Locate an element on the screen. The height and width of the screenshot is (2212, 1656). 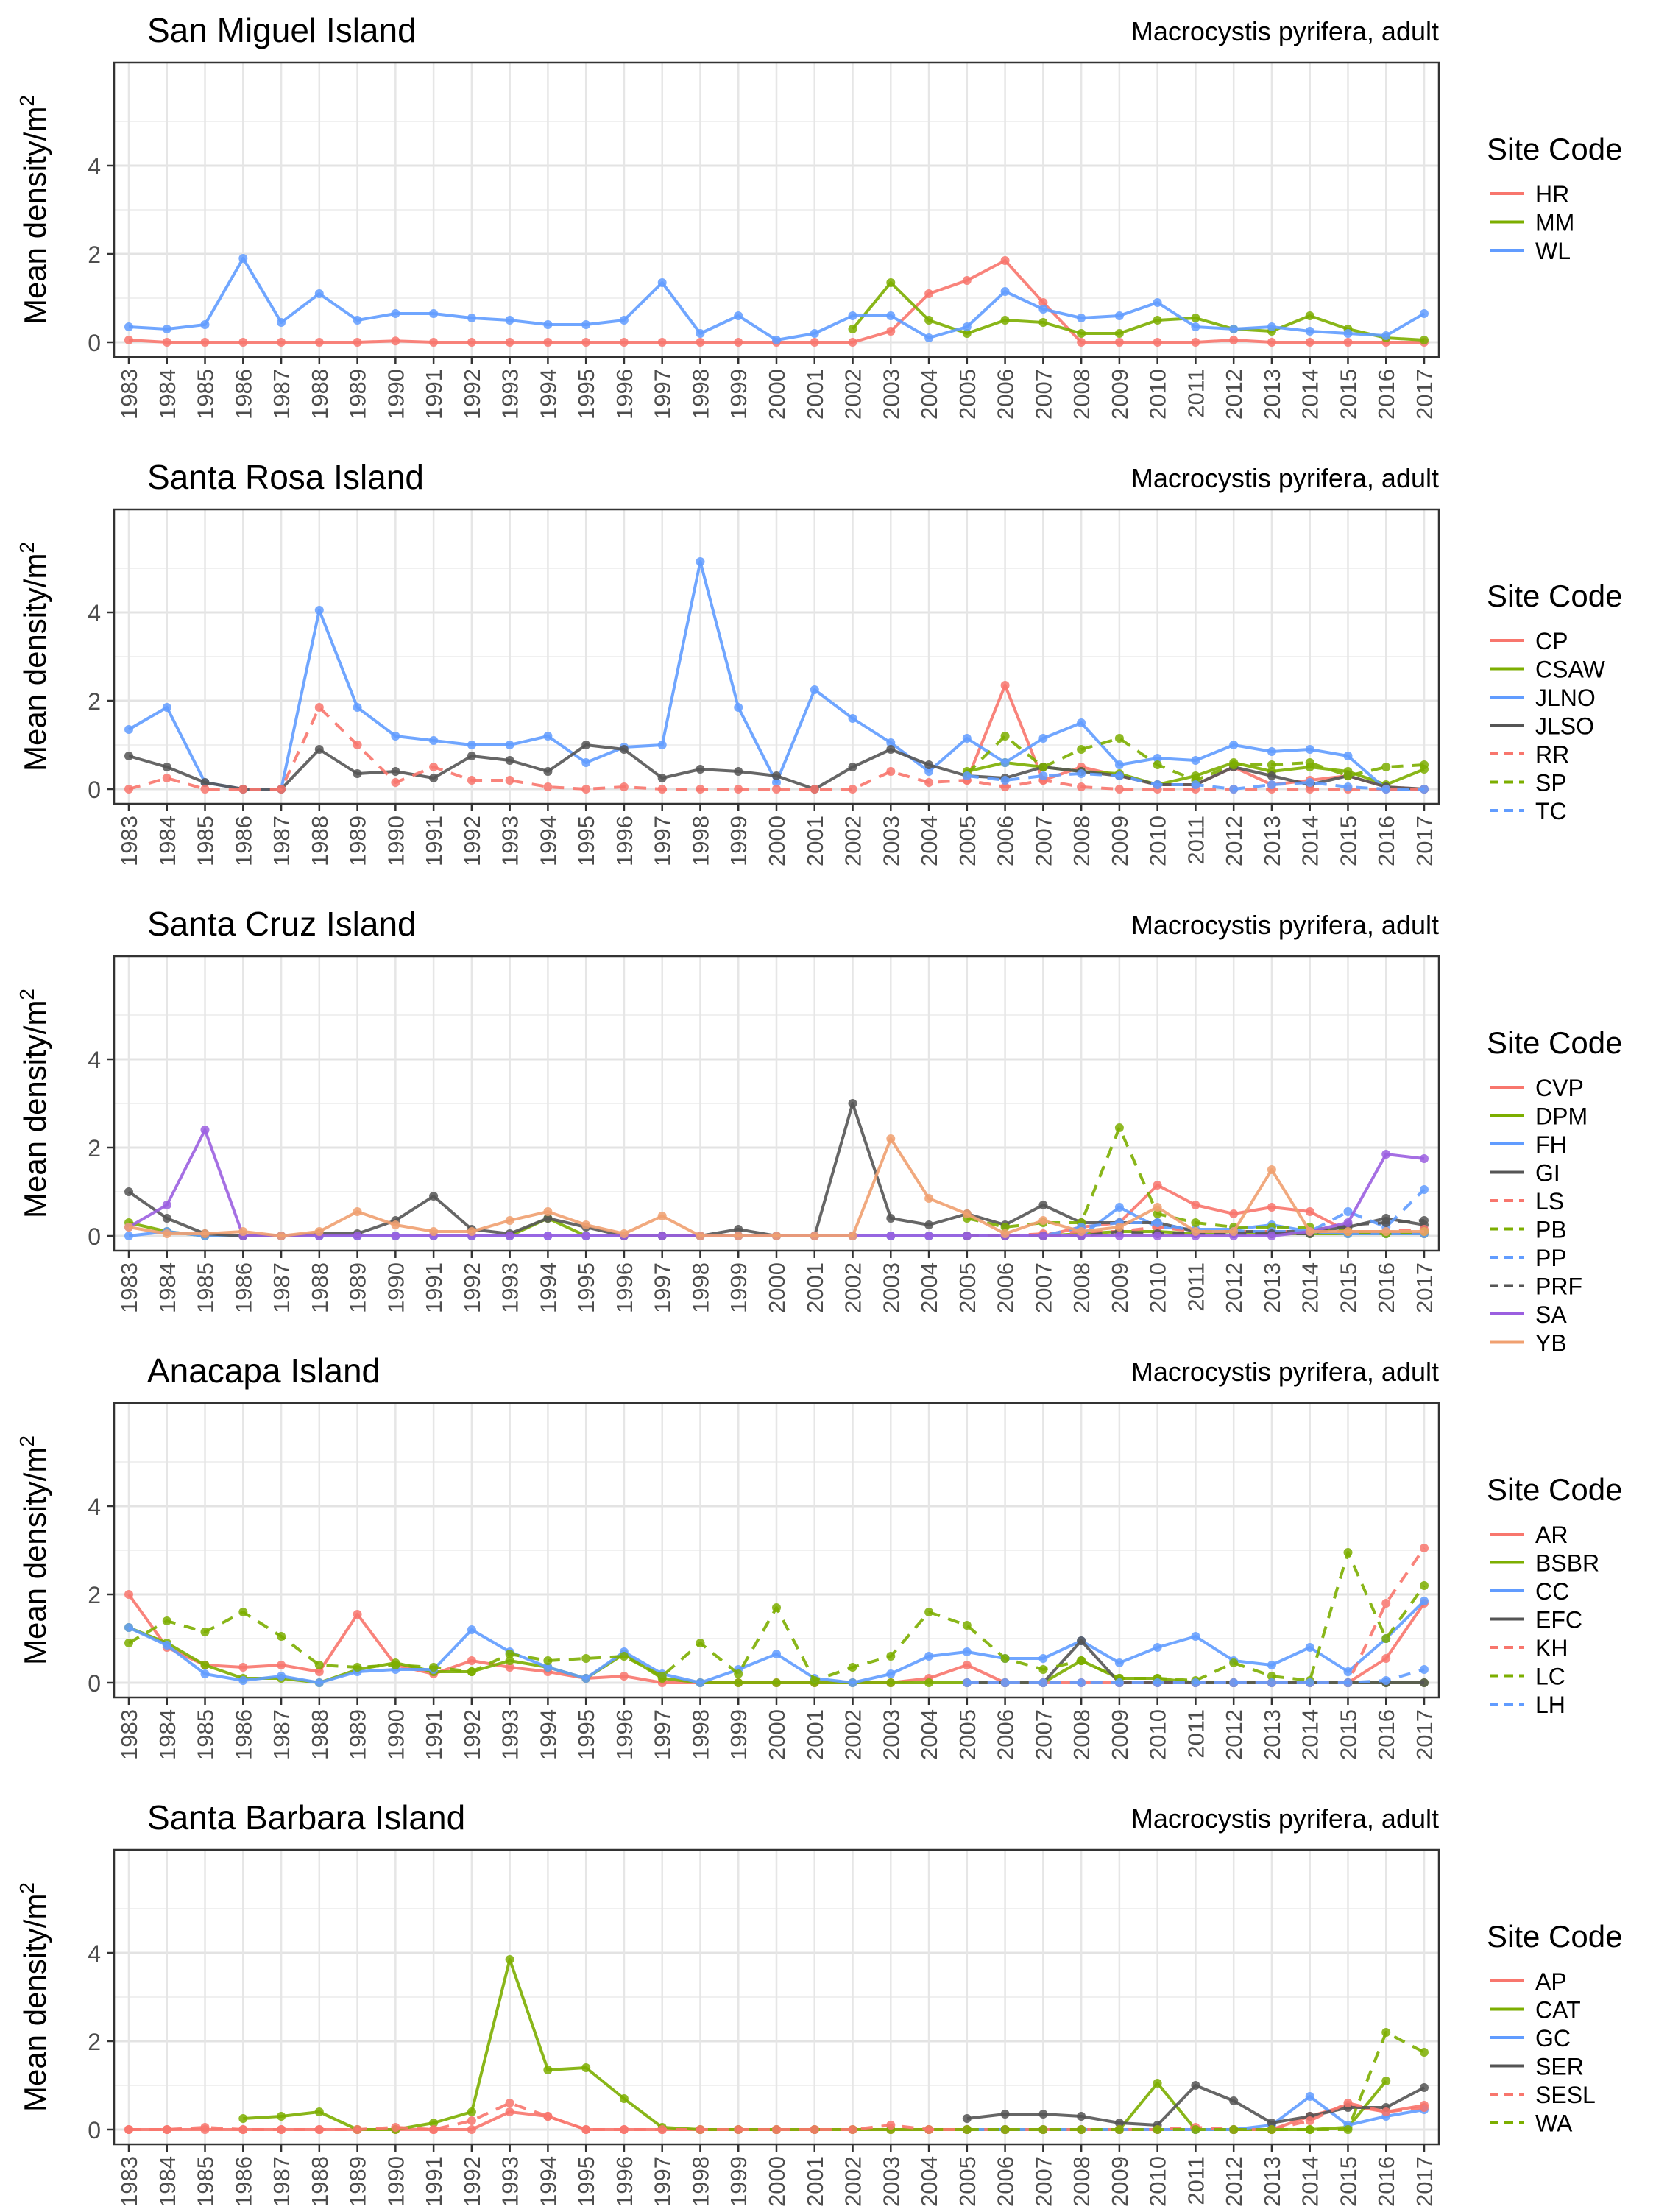
legend-item-label: RR is located at coordinates (1552, 754).